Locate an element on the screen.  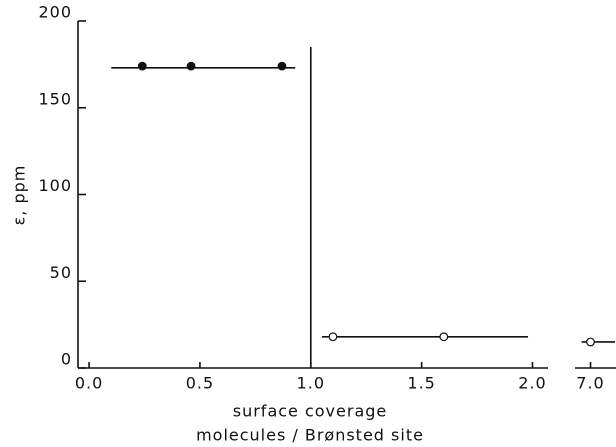
x-tick-label: 2.0 is located at coordinates (532, 383).